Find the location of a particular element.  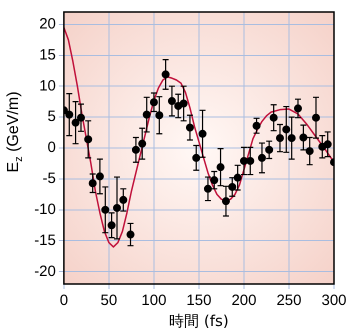

y-tick-label: 5 is located at coordinates (52, 117).